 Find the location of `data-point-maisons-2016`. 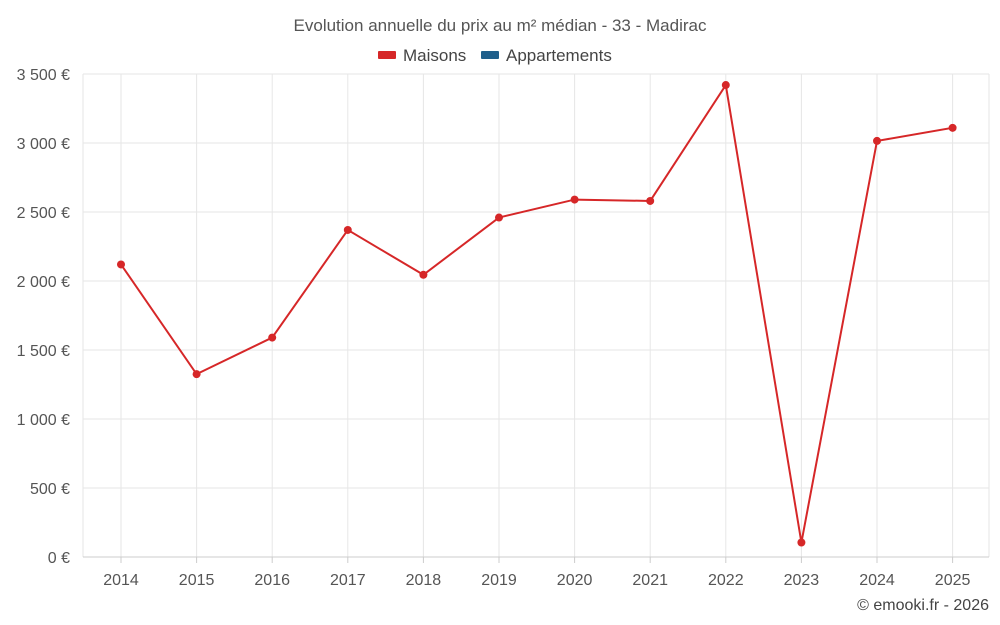

data-point-maisons-2016 is located at coordinates (272, 337).